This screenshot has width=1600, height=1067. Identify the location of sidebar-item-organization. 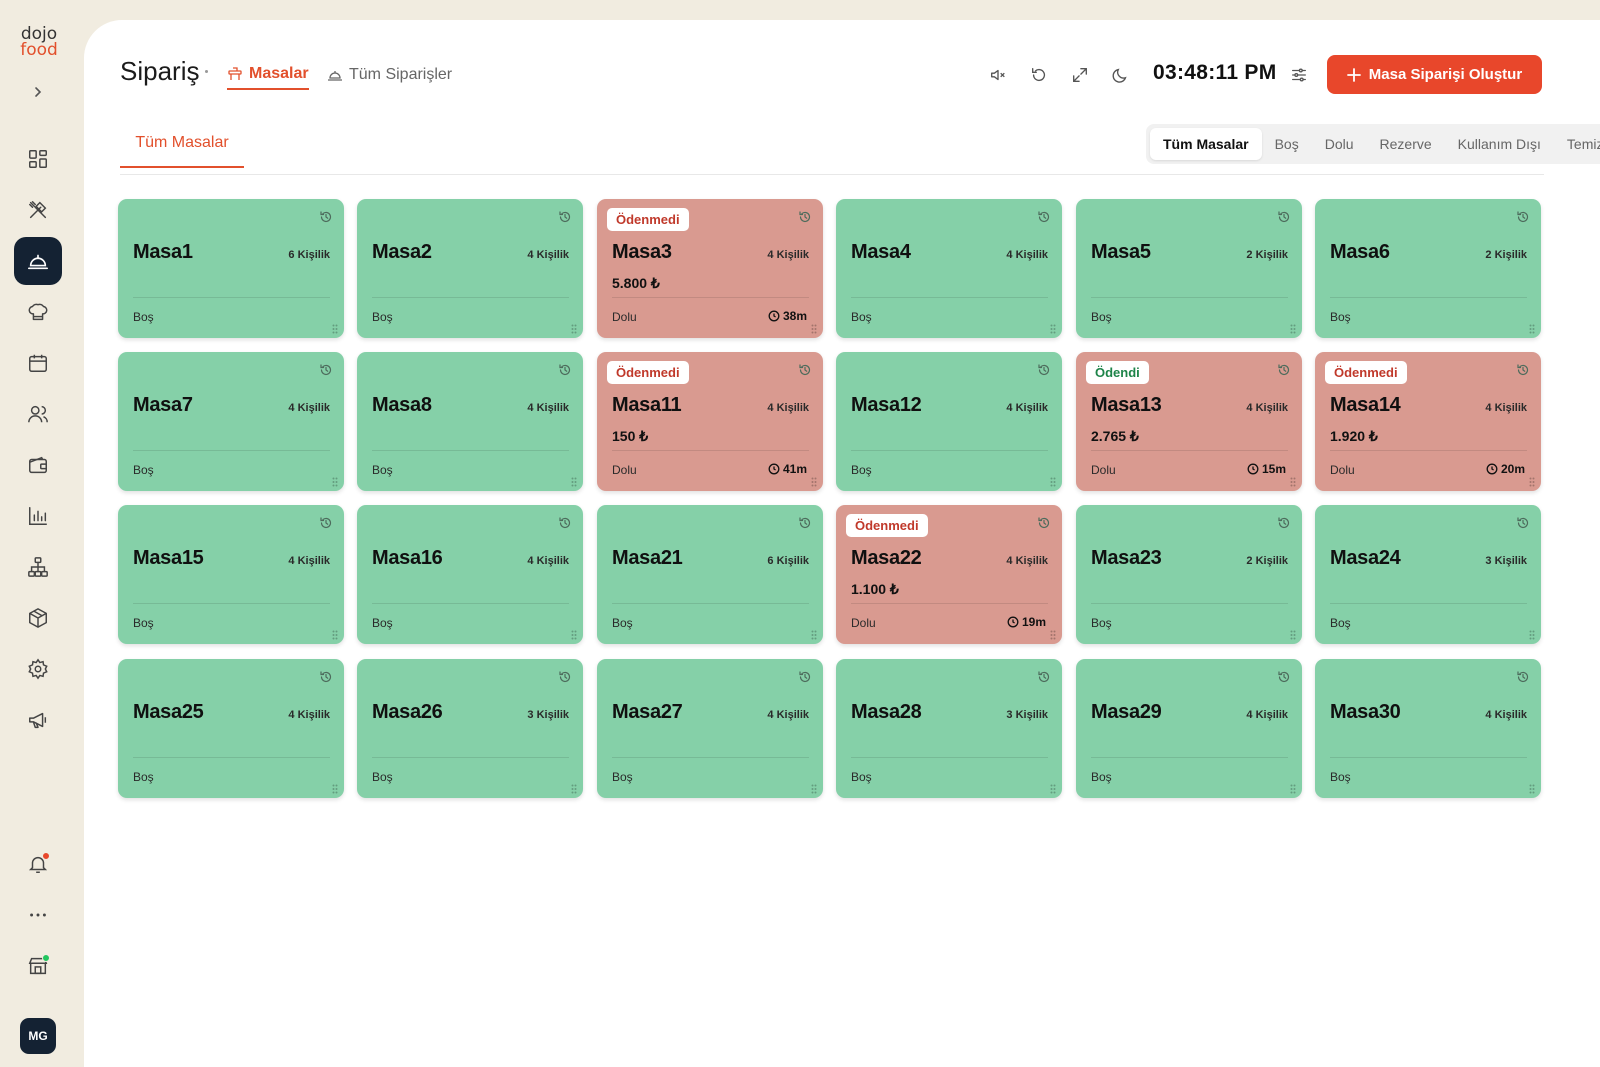
(38, 567).